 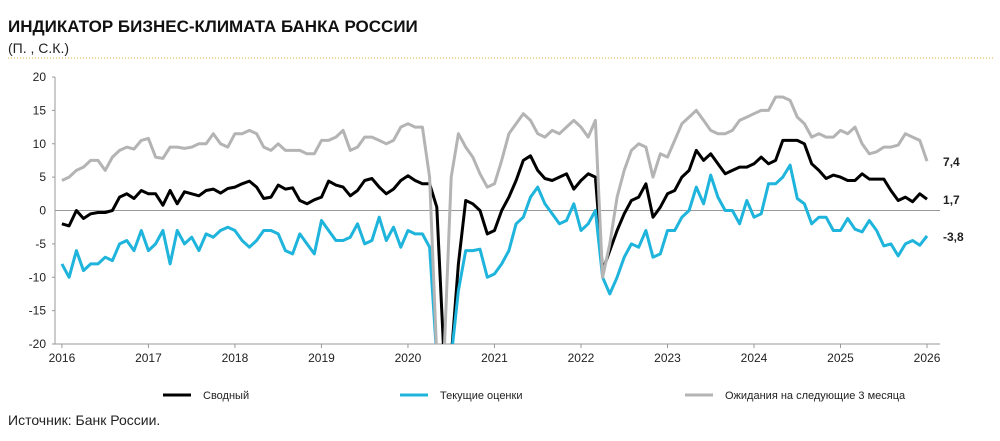 I want to click on x-tick-label: 2018, so click(x=235, y=358).